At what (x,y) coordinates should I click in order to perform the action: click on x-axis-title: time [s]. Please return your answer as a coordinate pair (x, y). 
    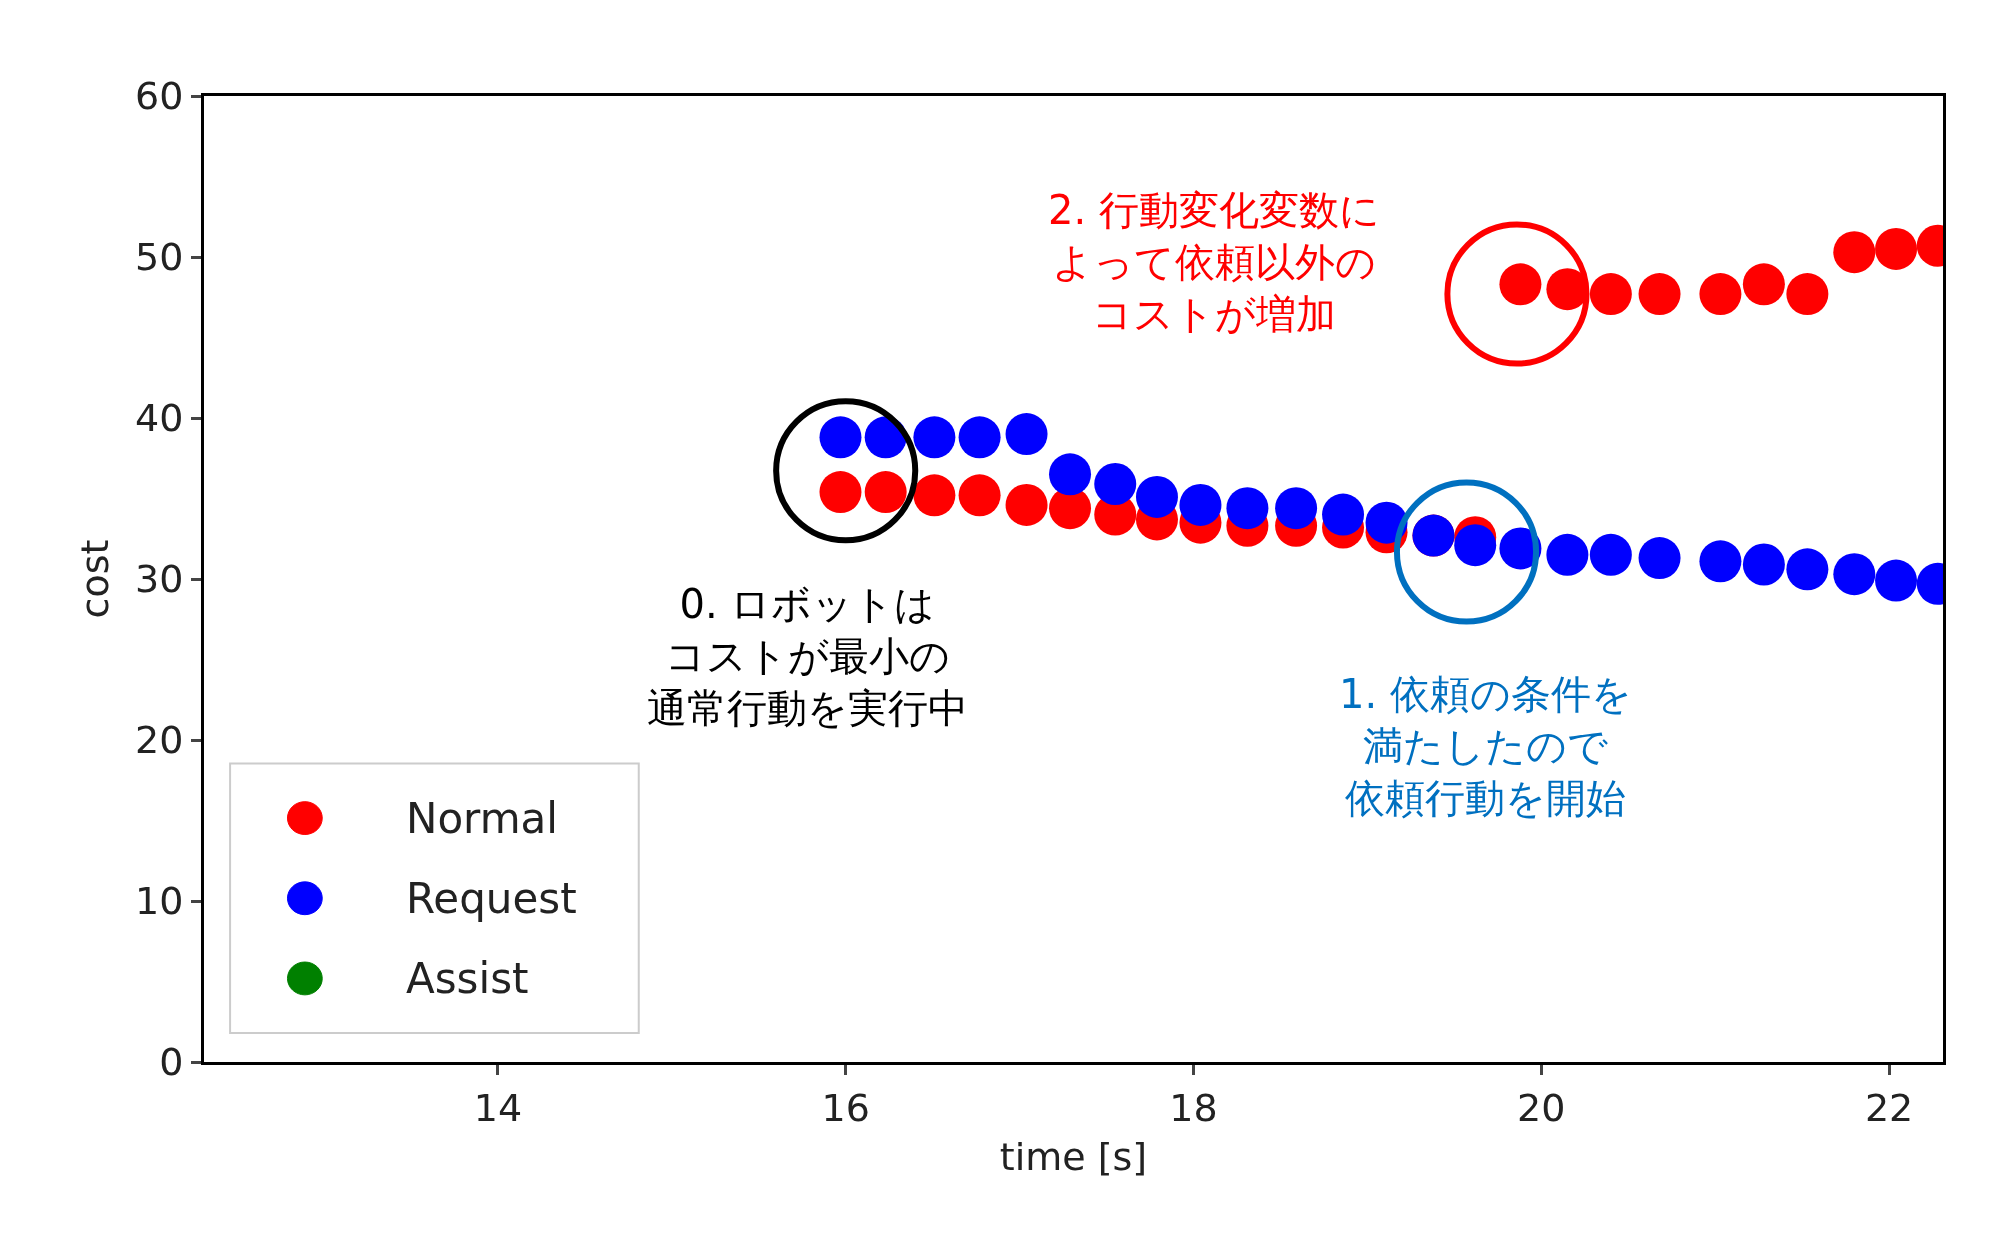
    Looking at the image, I should click on (1073, 1156).